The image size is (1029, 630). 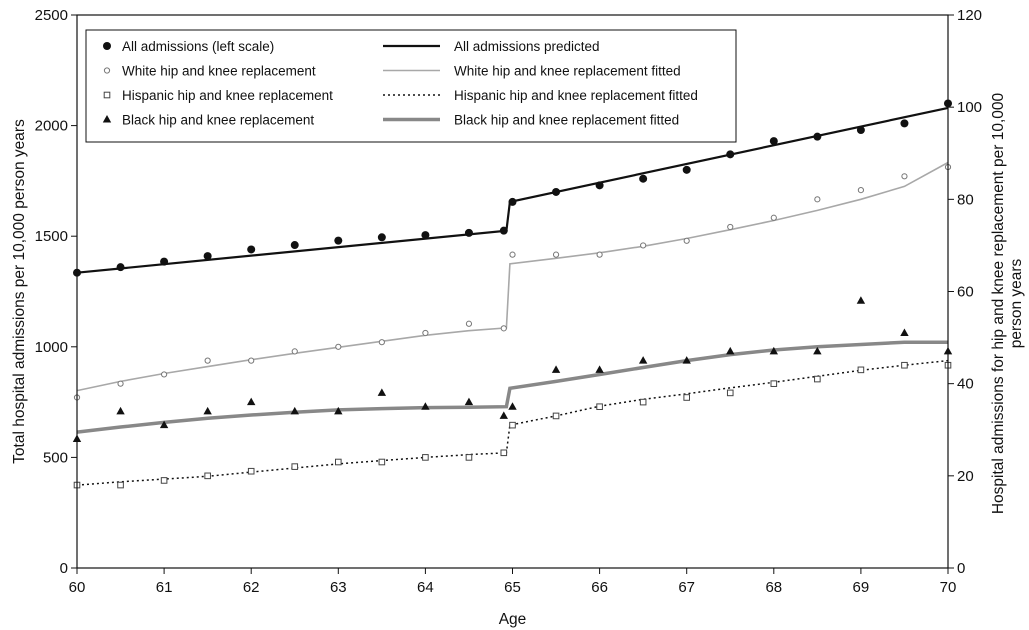 What do you see at coordinates (566, 120) in the screenshot?
I see `legend-label: Black hip and knee replacement fitted` at bounding box center [566, 120].